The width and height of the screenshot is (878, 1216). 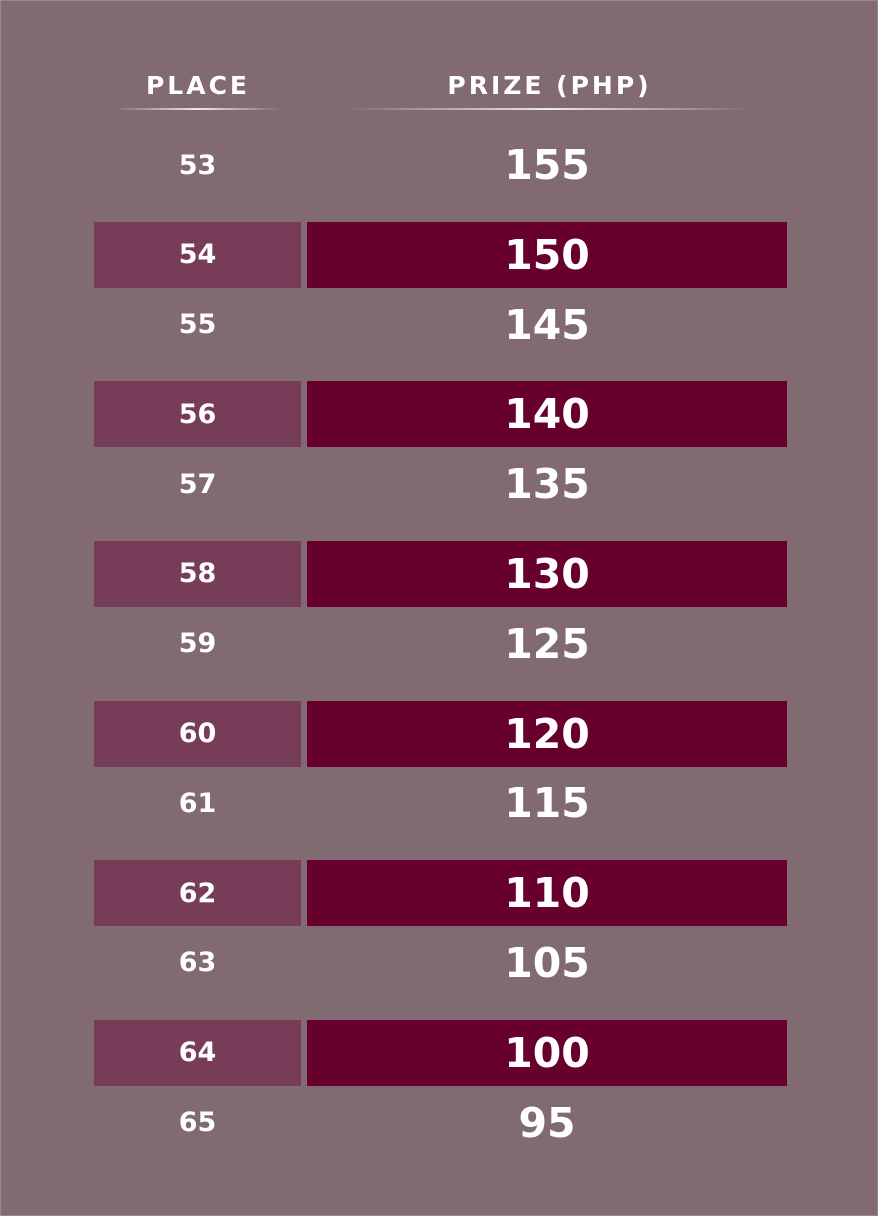 What do you see at coordinates (197, 254) in the screenshot?
I see `place-cell: 54` at bounding box center [197, 254].